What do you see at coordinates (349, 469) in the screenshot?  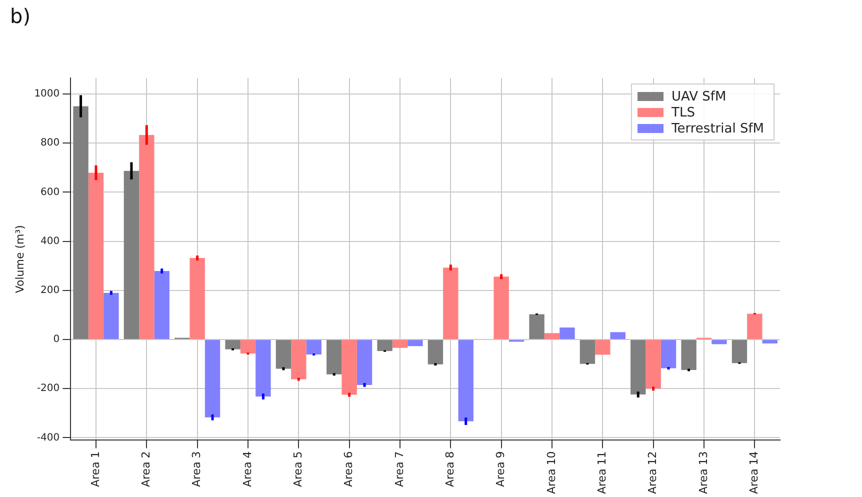 I see `x-tick-label: Area 6` at bounding box center [349, 469].